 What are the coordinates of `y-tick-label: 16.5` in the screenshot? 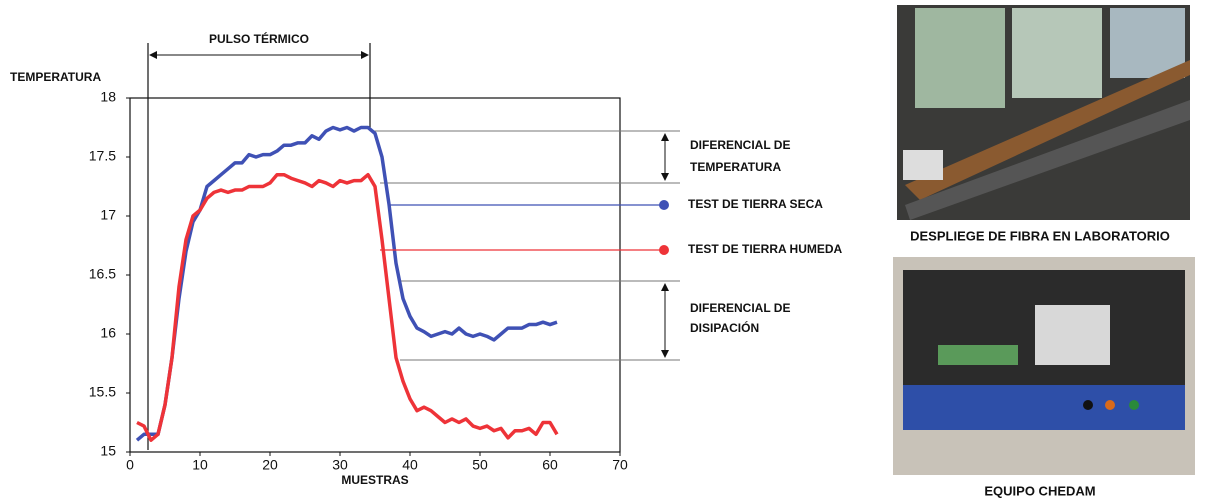 It's located at (102, 274).